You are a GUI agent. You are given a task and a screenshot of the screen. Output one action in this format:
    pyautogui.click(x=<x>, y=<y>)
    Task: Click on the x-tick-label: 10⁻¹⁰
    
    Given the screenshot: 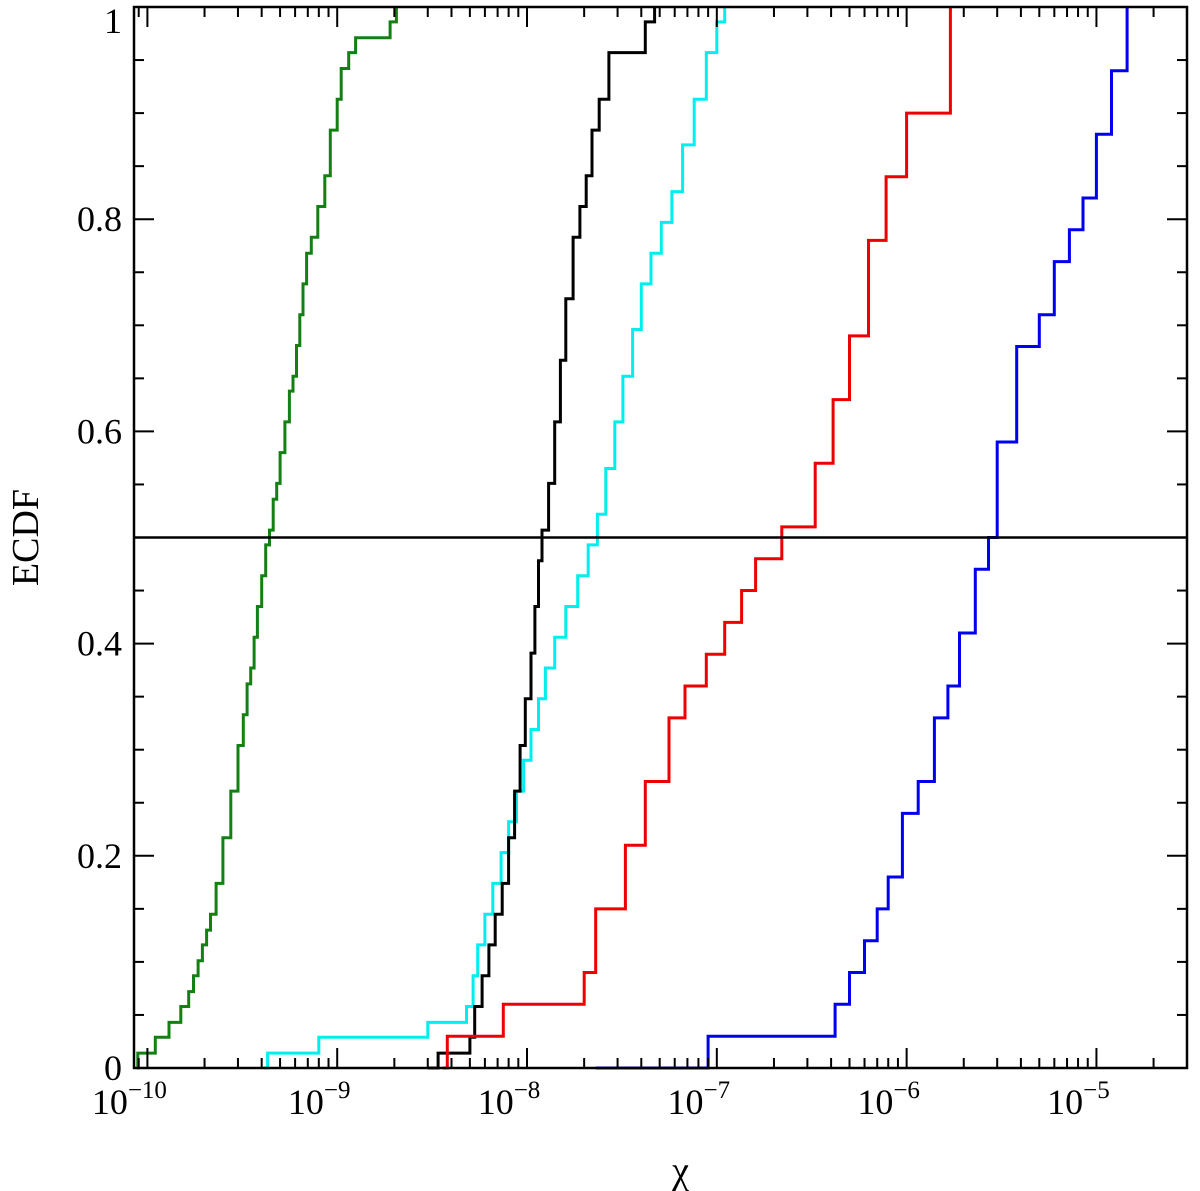 What is the action you would take?
    pyautogui.click(x=129, y=1099)
    